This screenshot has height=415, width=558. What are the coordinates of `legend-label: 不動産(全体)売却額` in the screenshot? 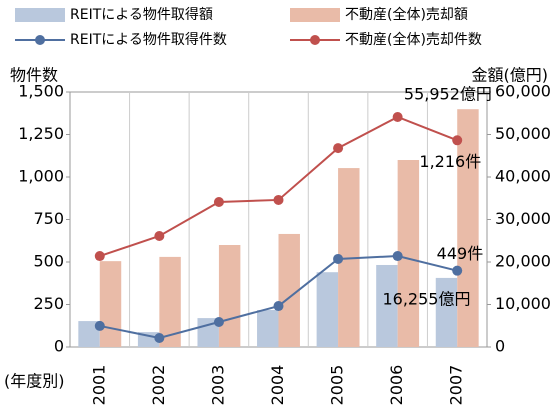 It's located at (406, 14).